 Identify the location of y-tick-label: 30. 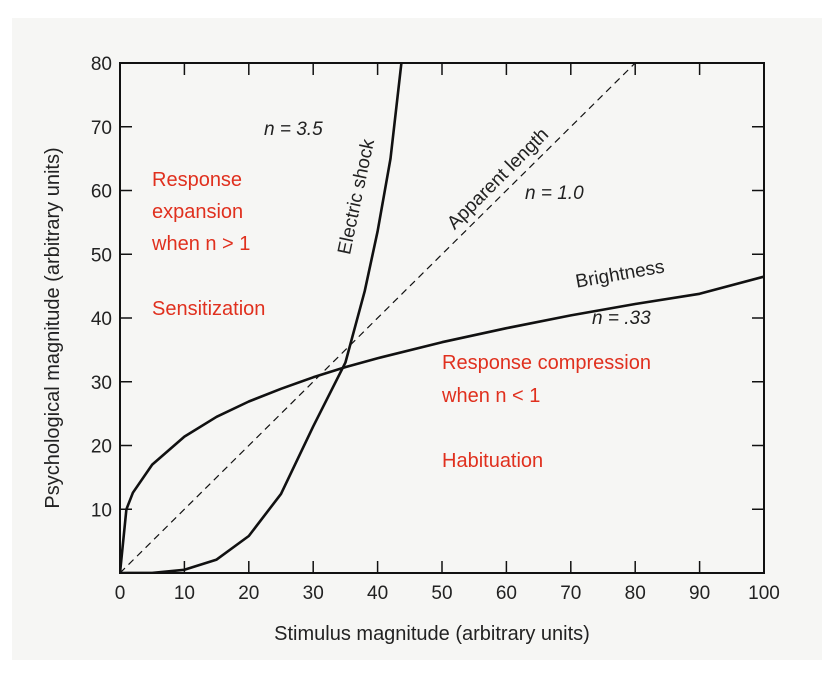
(101, 383).